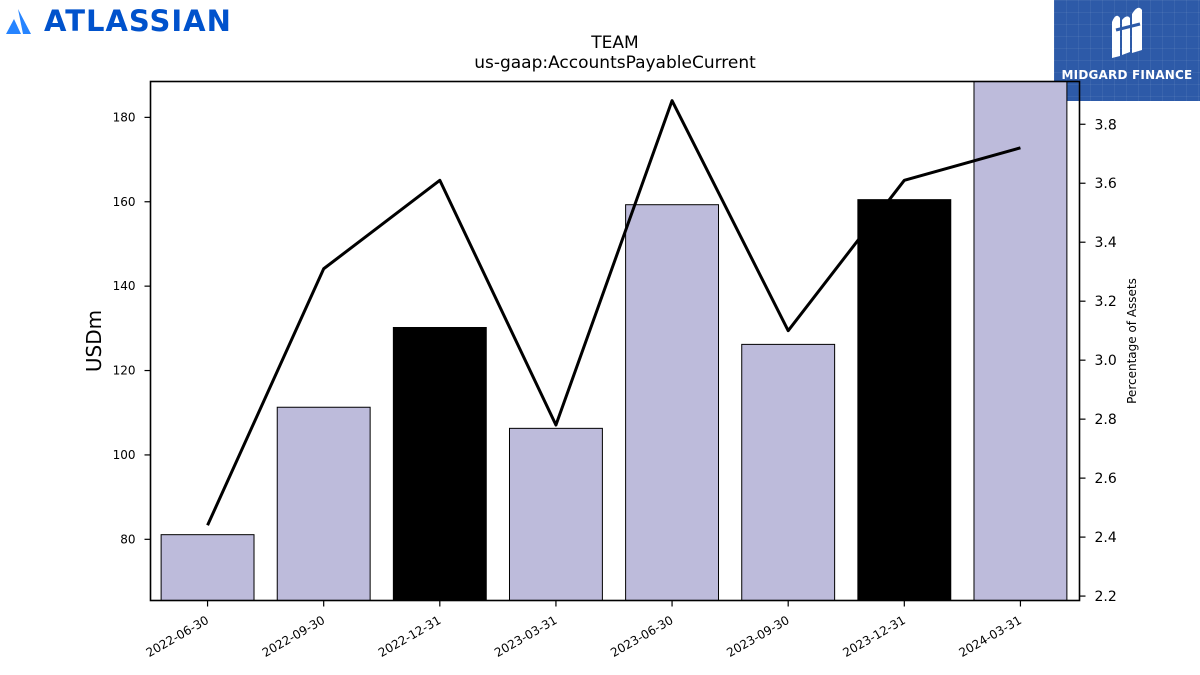 The height and width of the screenshot is (675, 1200). I want to click on y-right-tick-label: 3.8, so click(1106, 125).